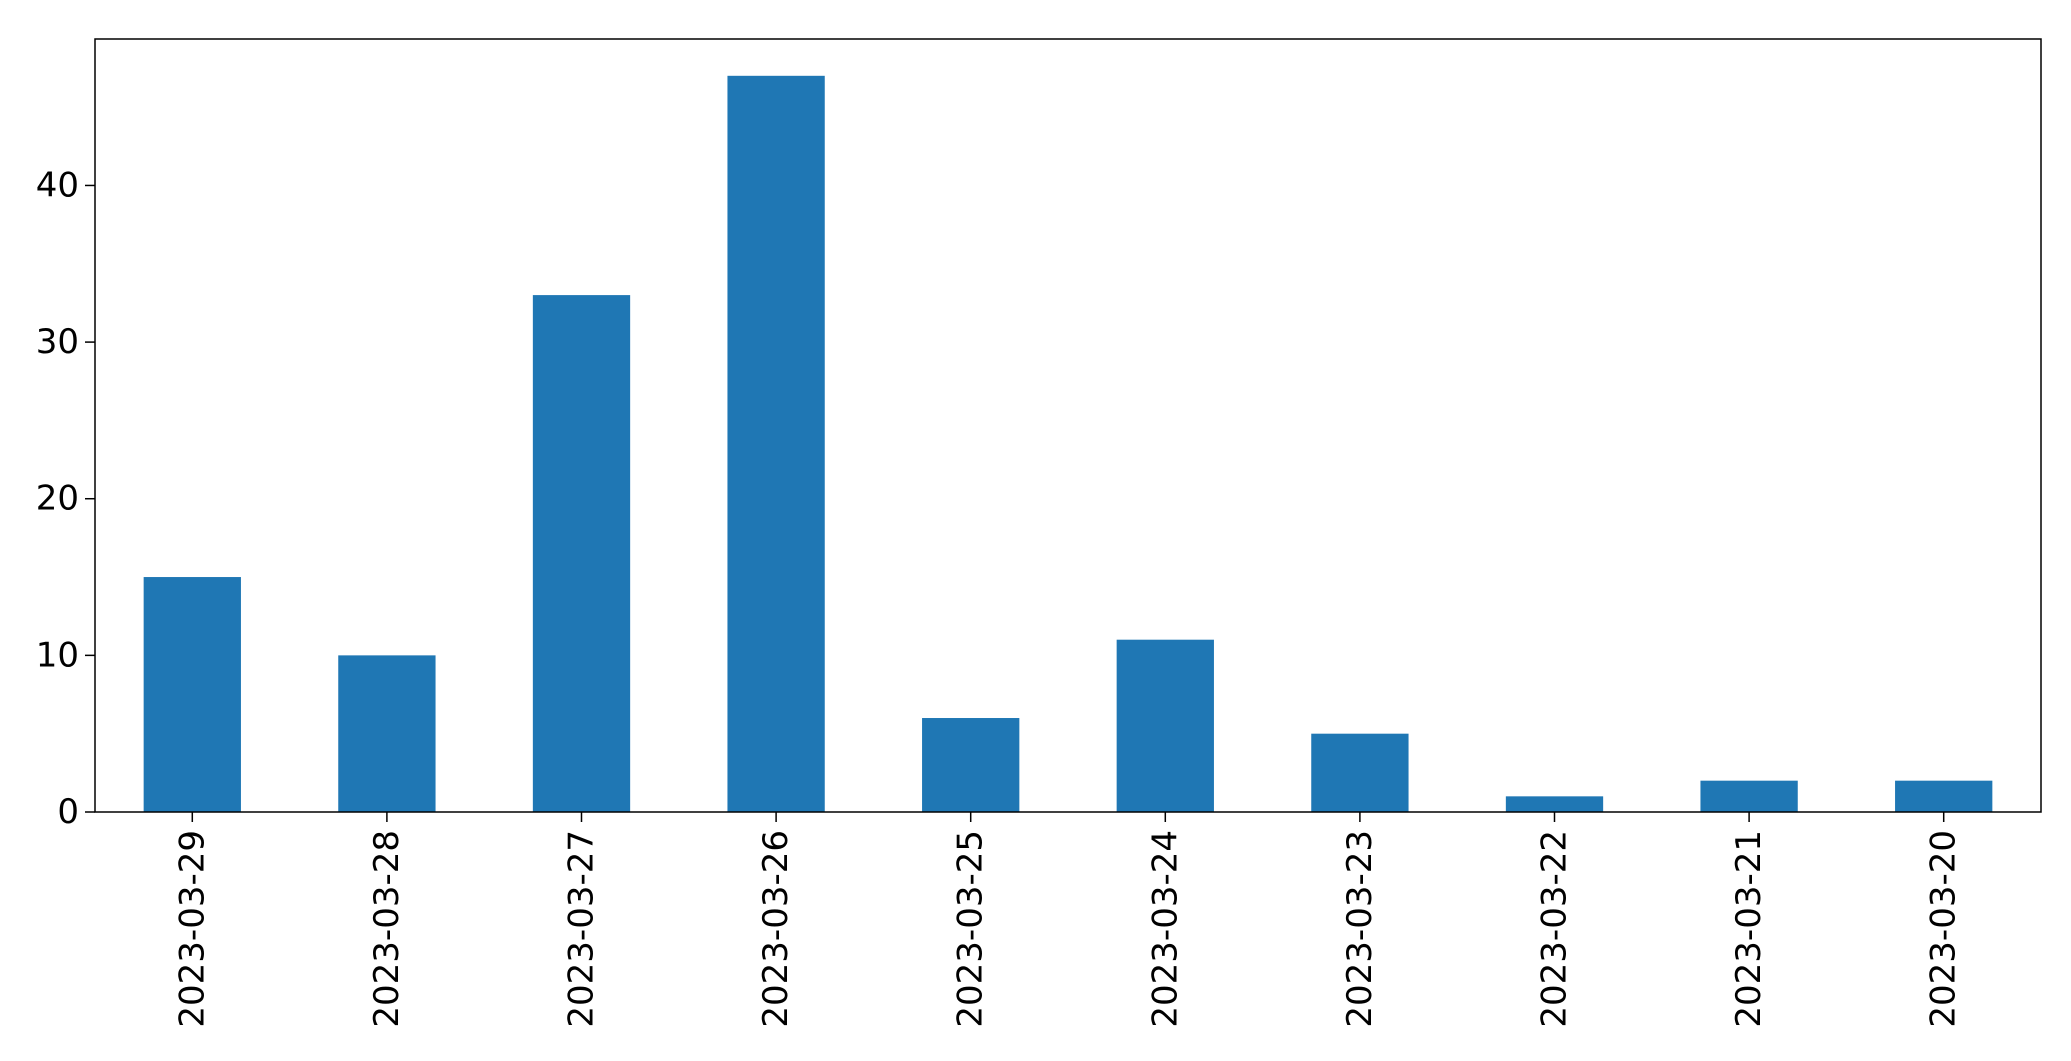  What do you see at coordinates (68, 812) in the screenshot?
I see `y-tick-label: 0` at bounding box center [68, 812].